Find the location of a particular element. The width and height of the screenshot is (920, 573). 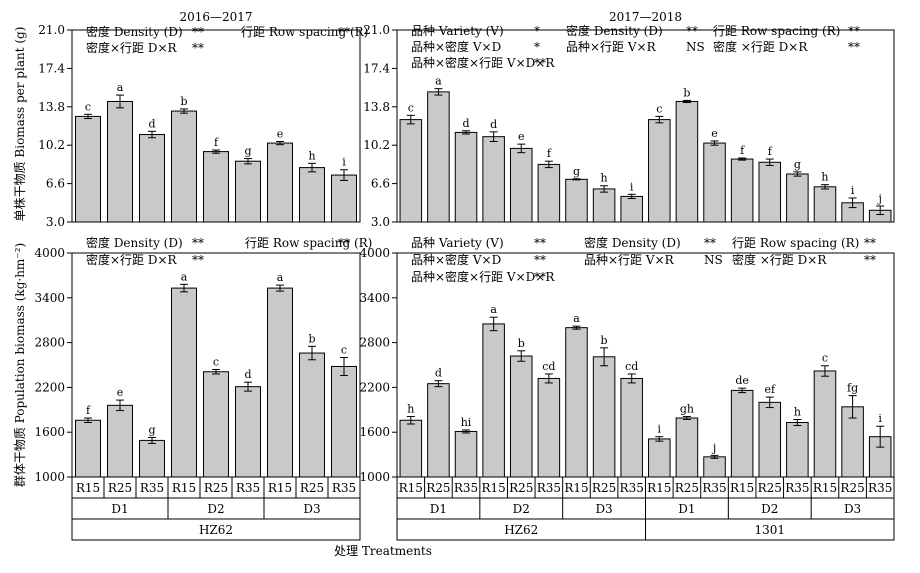

significance-mark: * is located at coordinates (537, 31).